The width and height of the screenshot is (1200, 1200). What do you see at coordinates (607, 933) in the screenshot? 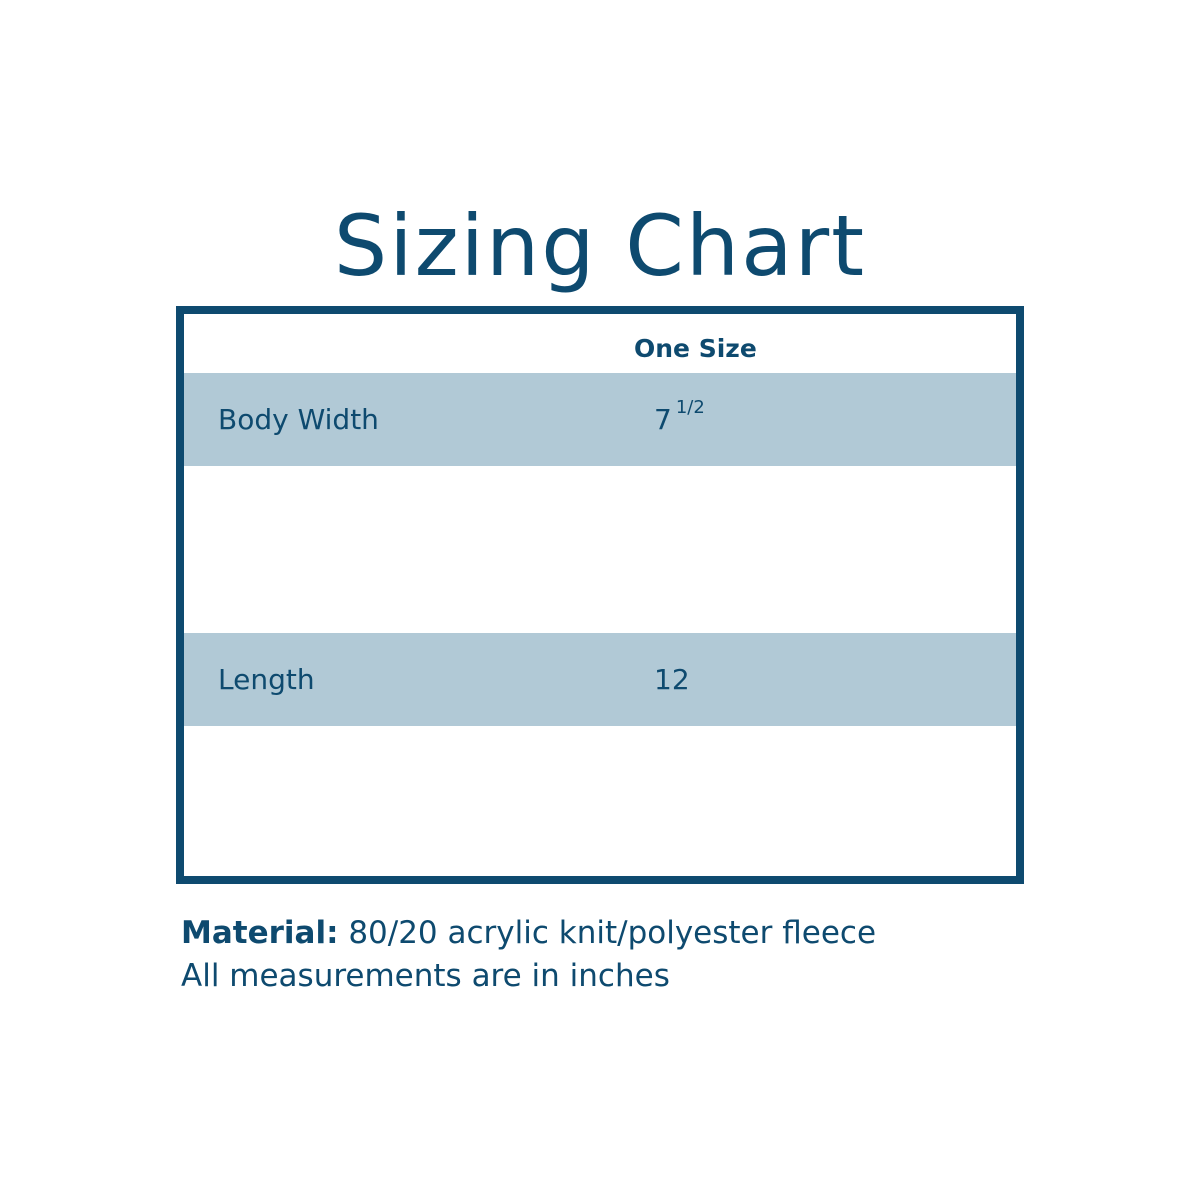
I see `material-value: 80/20 acrylic knit/polyester fleece` at bounding box center [607, 933].